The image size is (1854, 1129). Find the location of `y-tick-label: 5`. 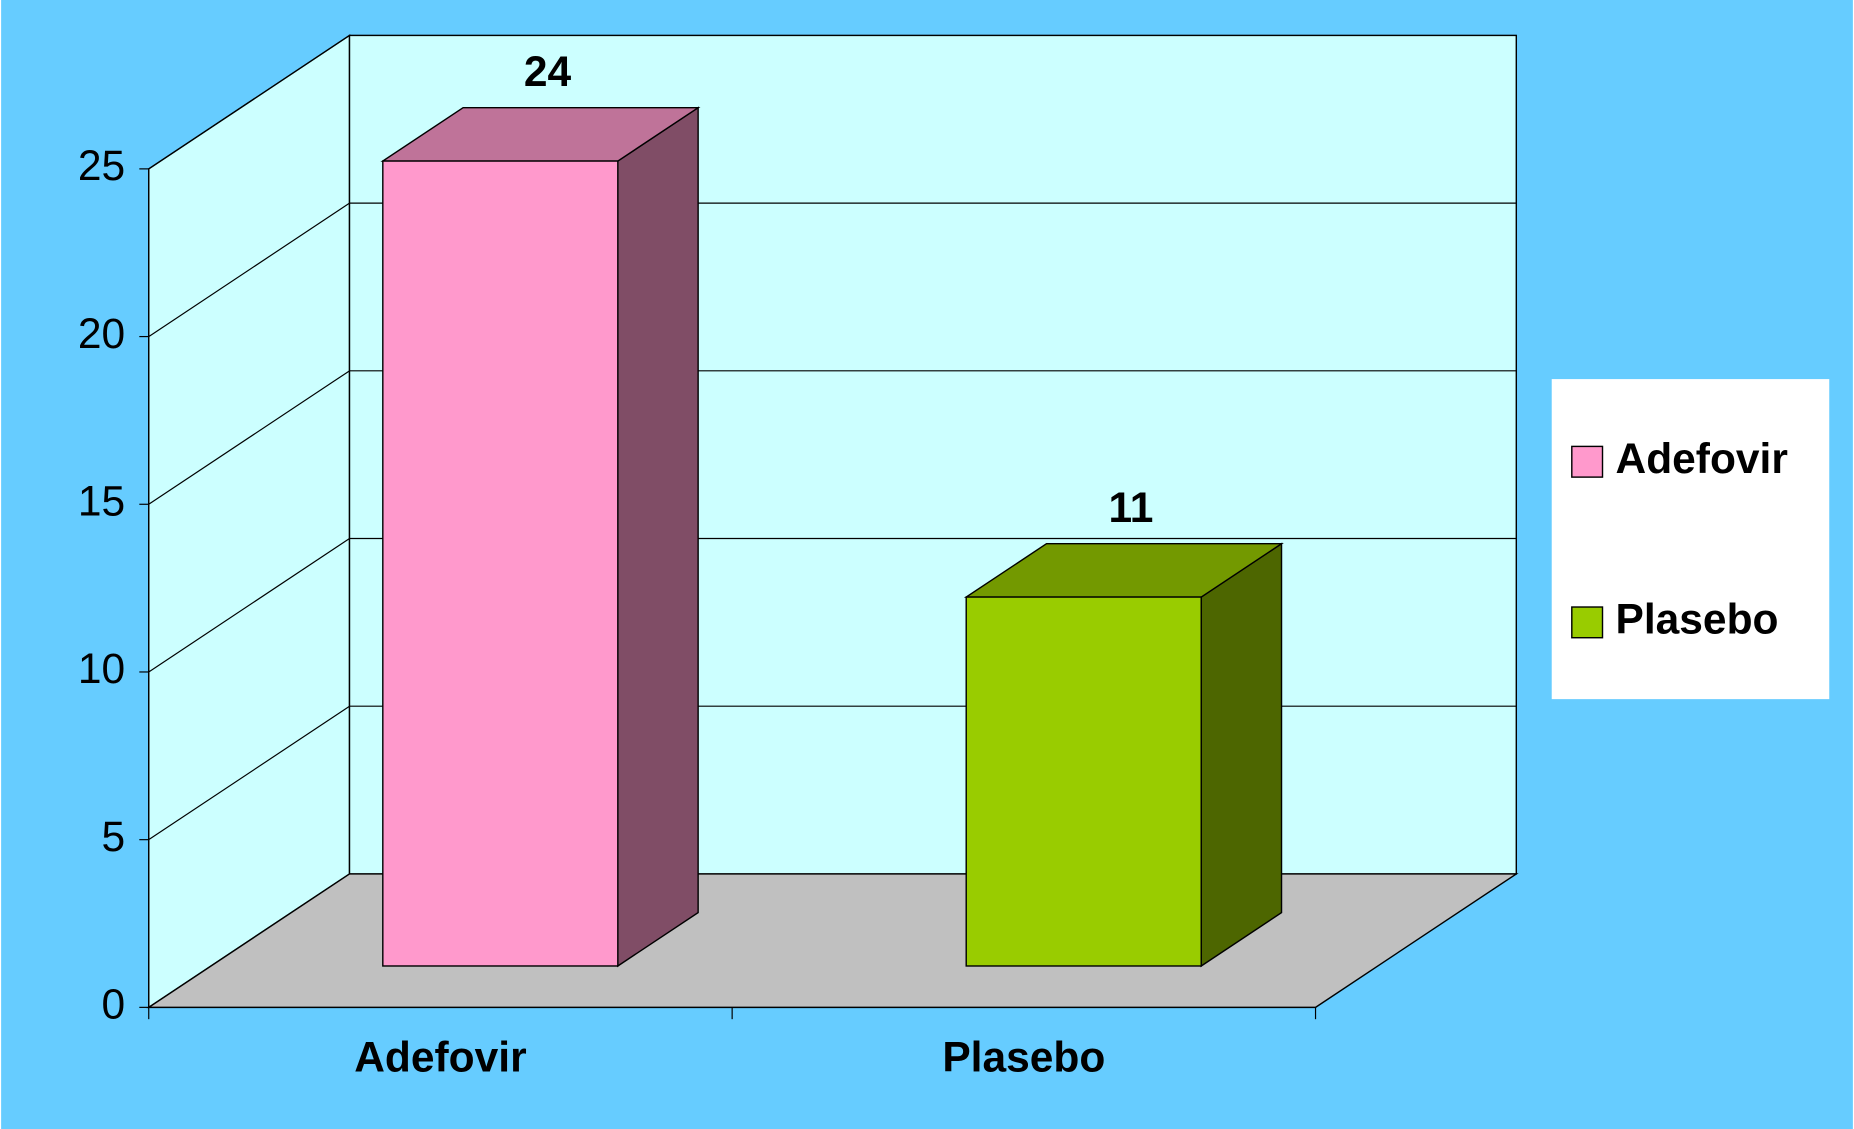

y-tick-label: 5 is located at coordinates (113, 837).